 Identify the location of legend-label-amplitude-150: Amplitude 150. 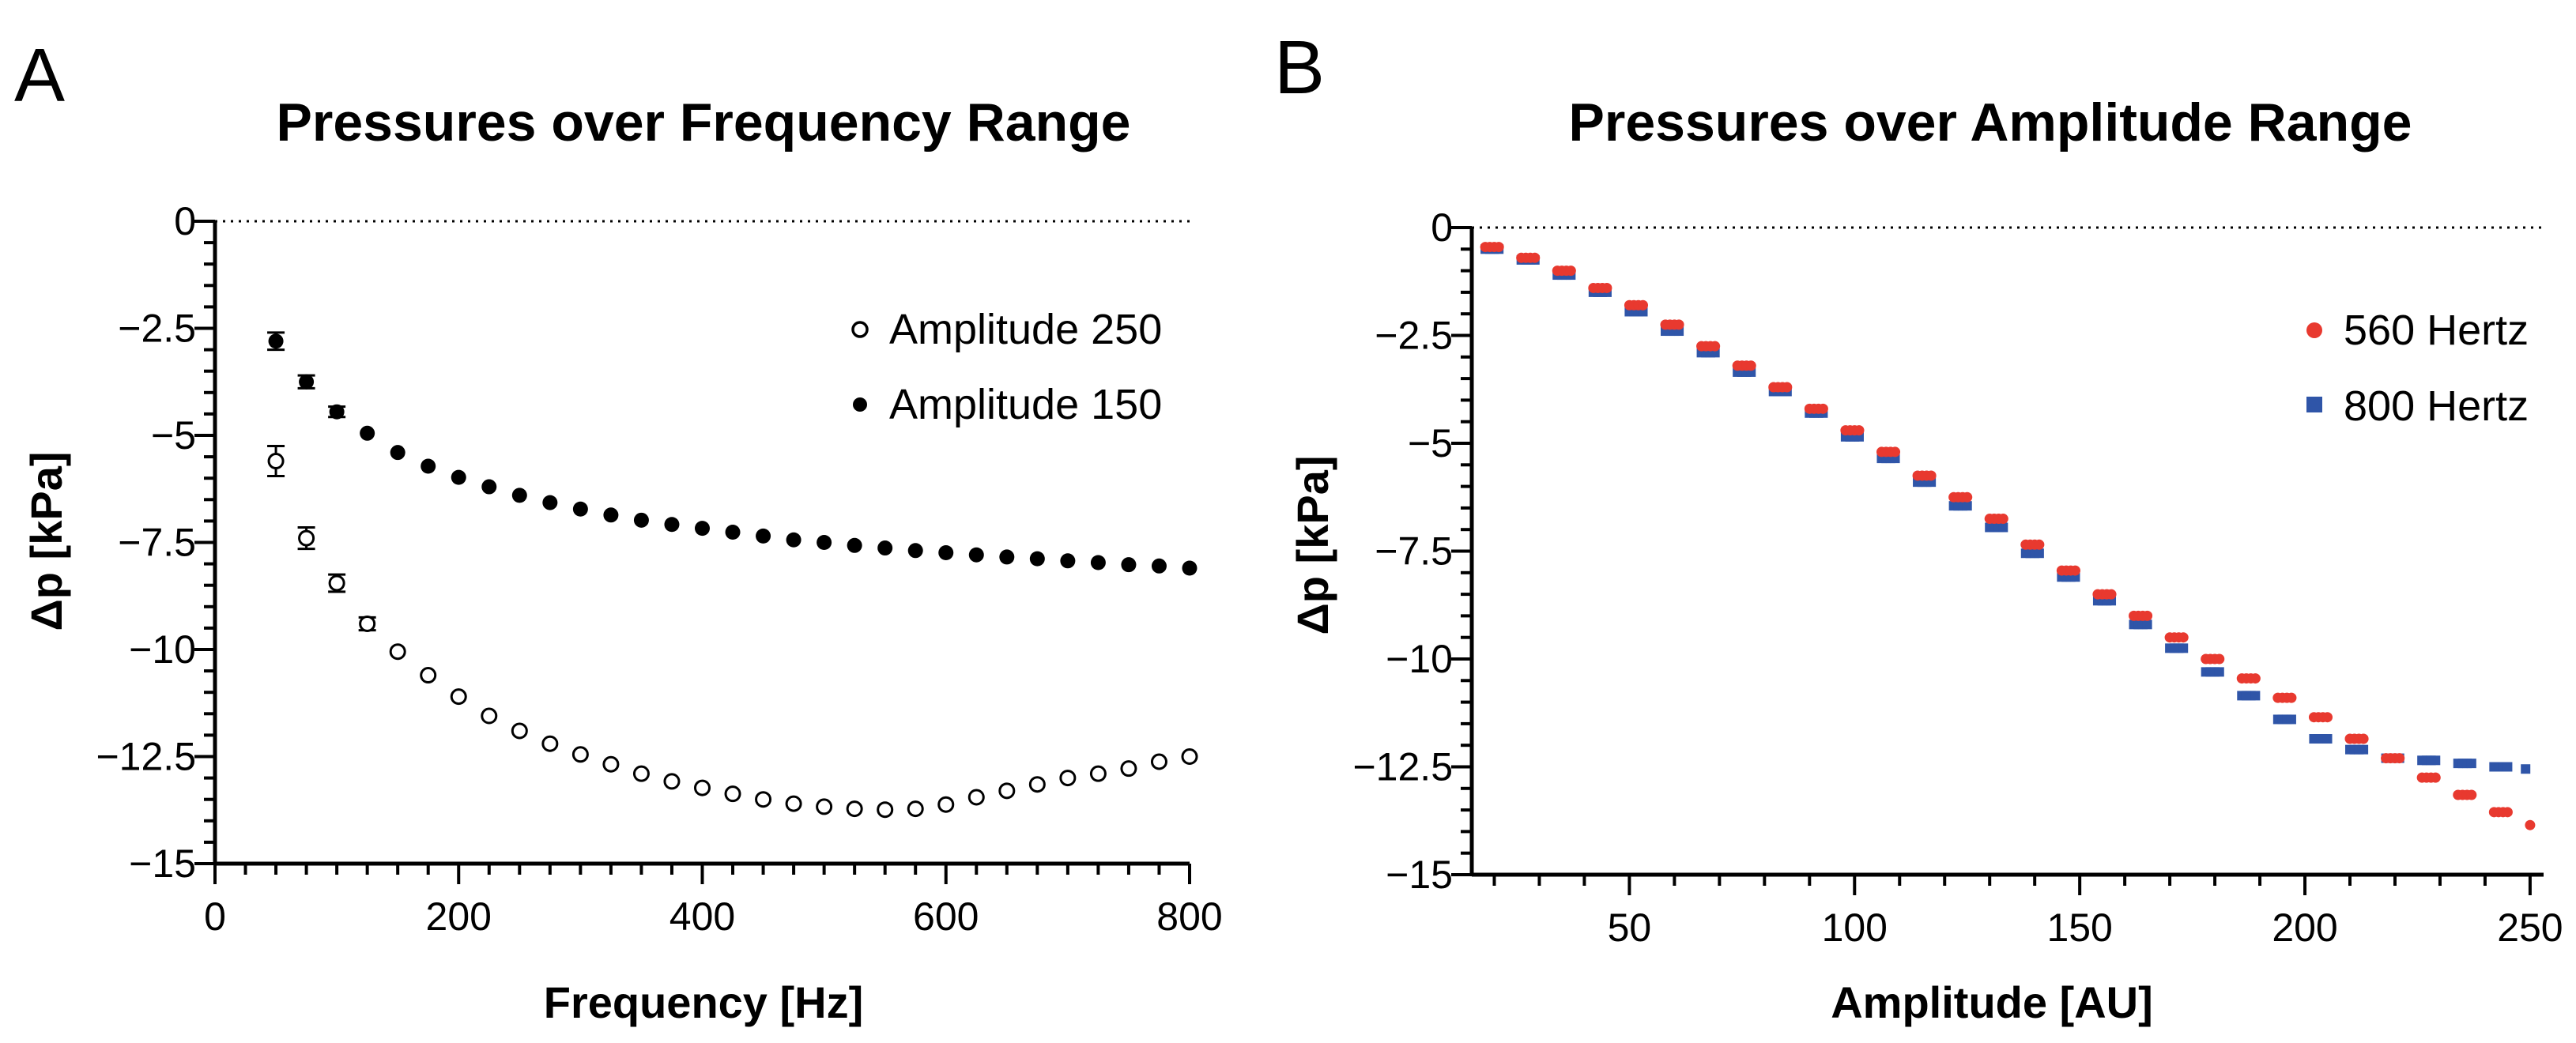
(1025, 404).